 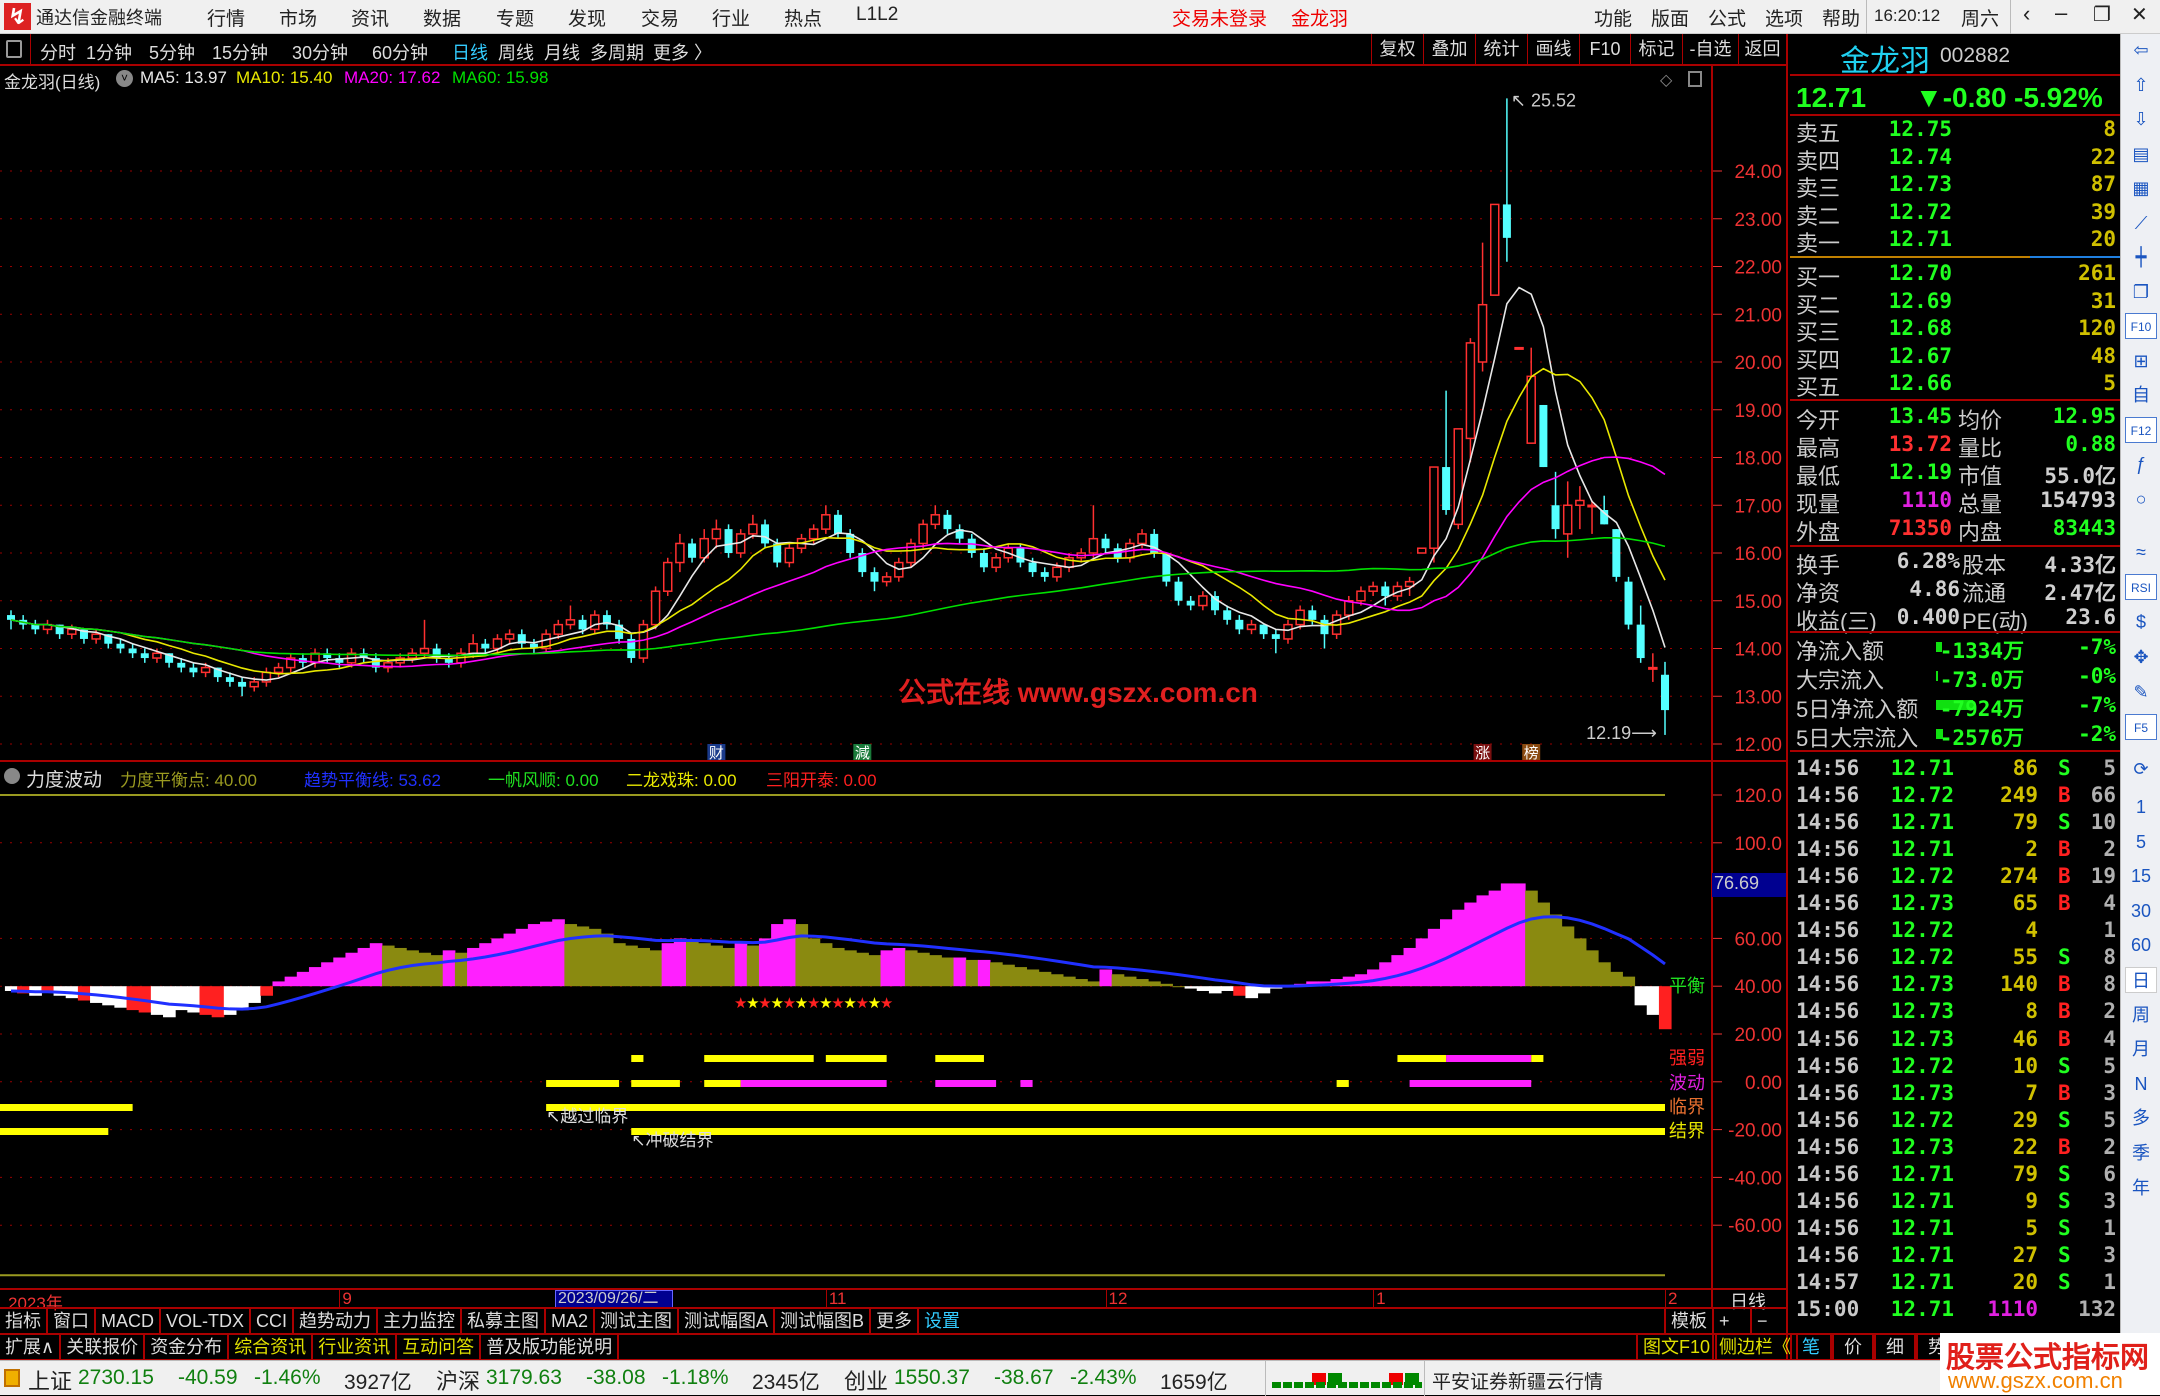 What do you see at coordinates (12, 1378) in the screenshot?
I see `market-toggle-icon` at bounding box center [12, 1378].